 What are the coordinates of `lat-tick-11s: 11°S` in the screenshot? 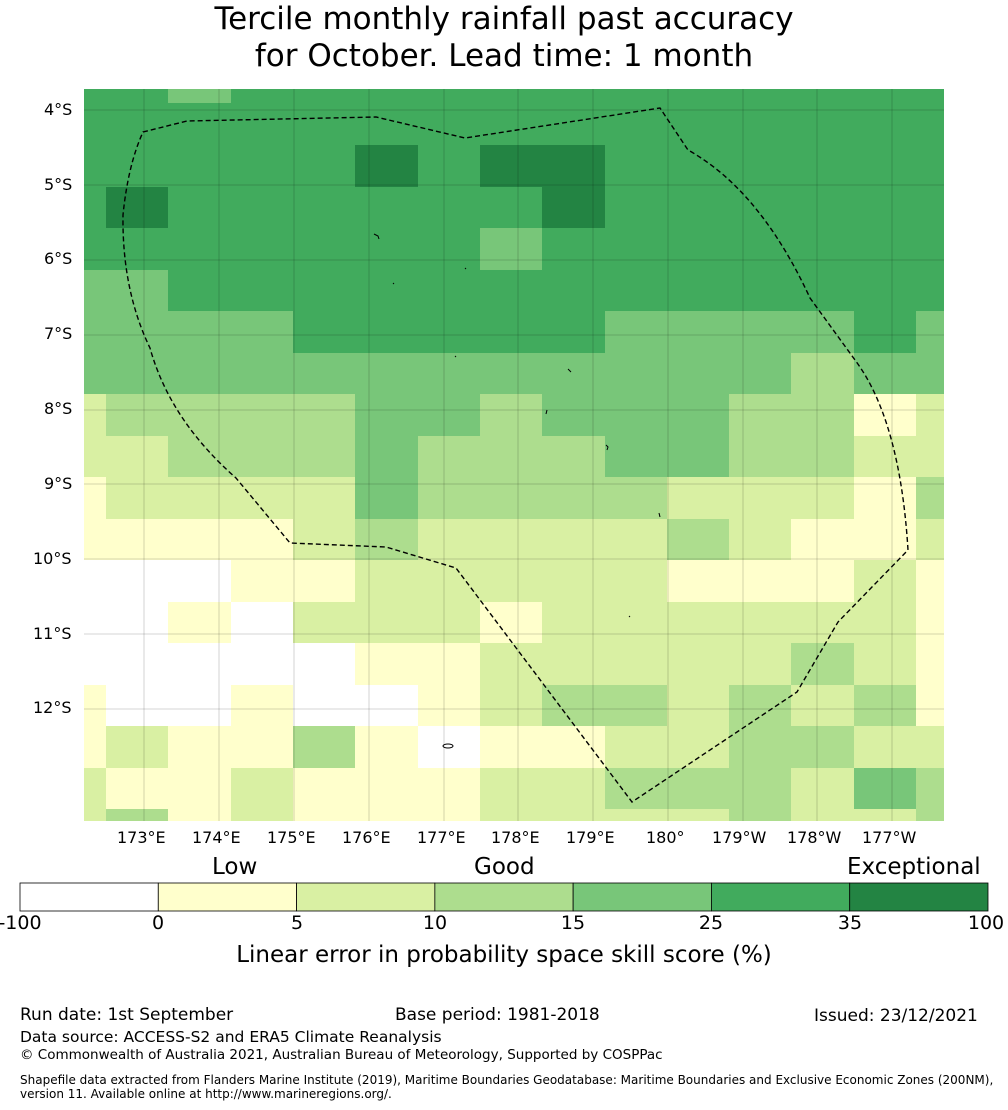 It's located at (52, 633).